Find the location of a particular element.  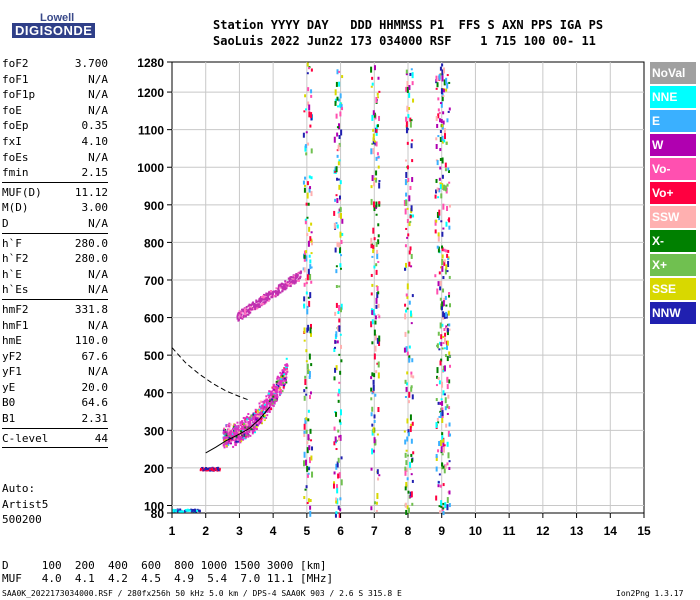

param-row: M(D) 3.00 is located at coordinates (55, 208).